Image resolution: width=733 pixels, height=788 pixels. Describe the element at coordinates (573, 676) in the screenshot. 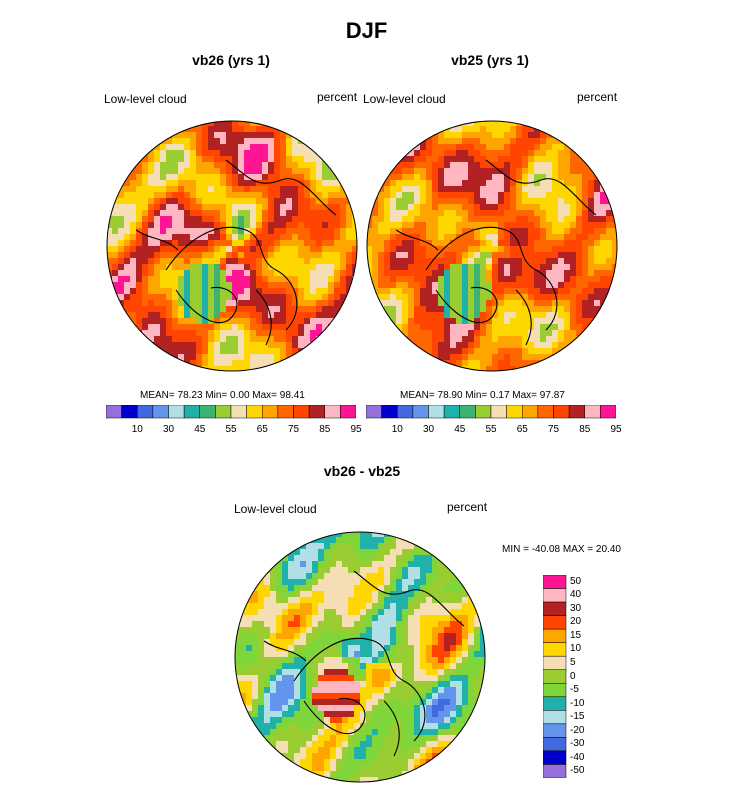

I see `colorbar-tick-label: 0` at that location.